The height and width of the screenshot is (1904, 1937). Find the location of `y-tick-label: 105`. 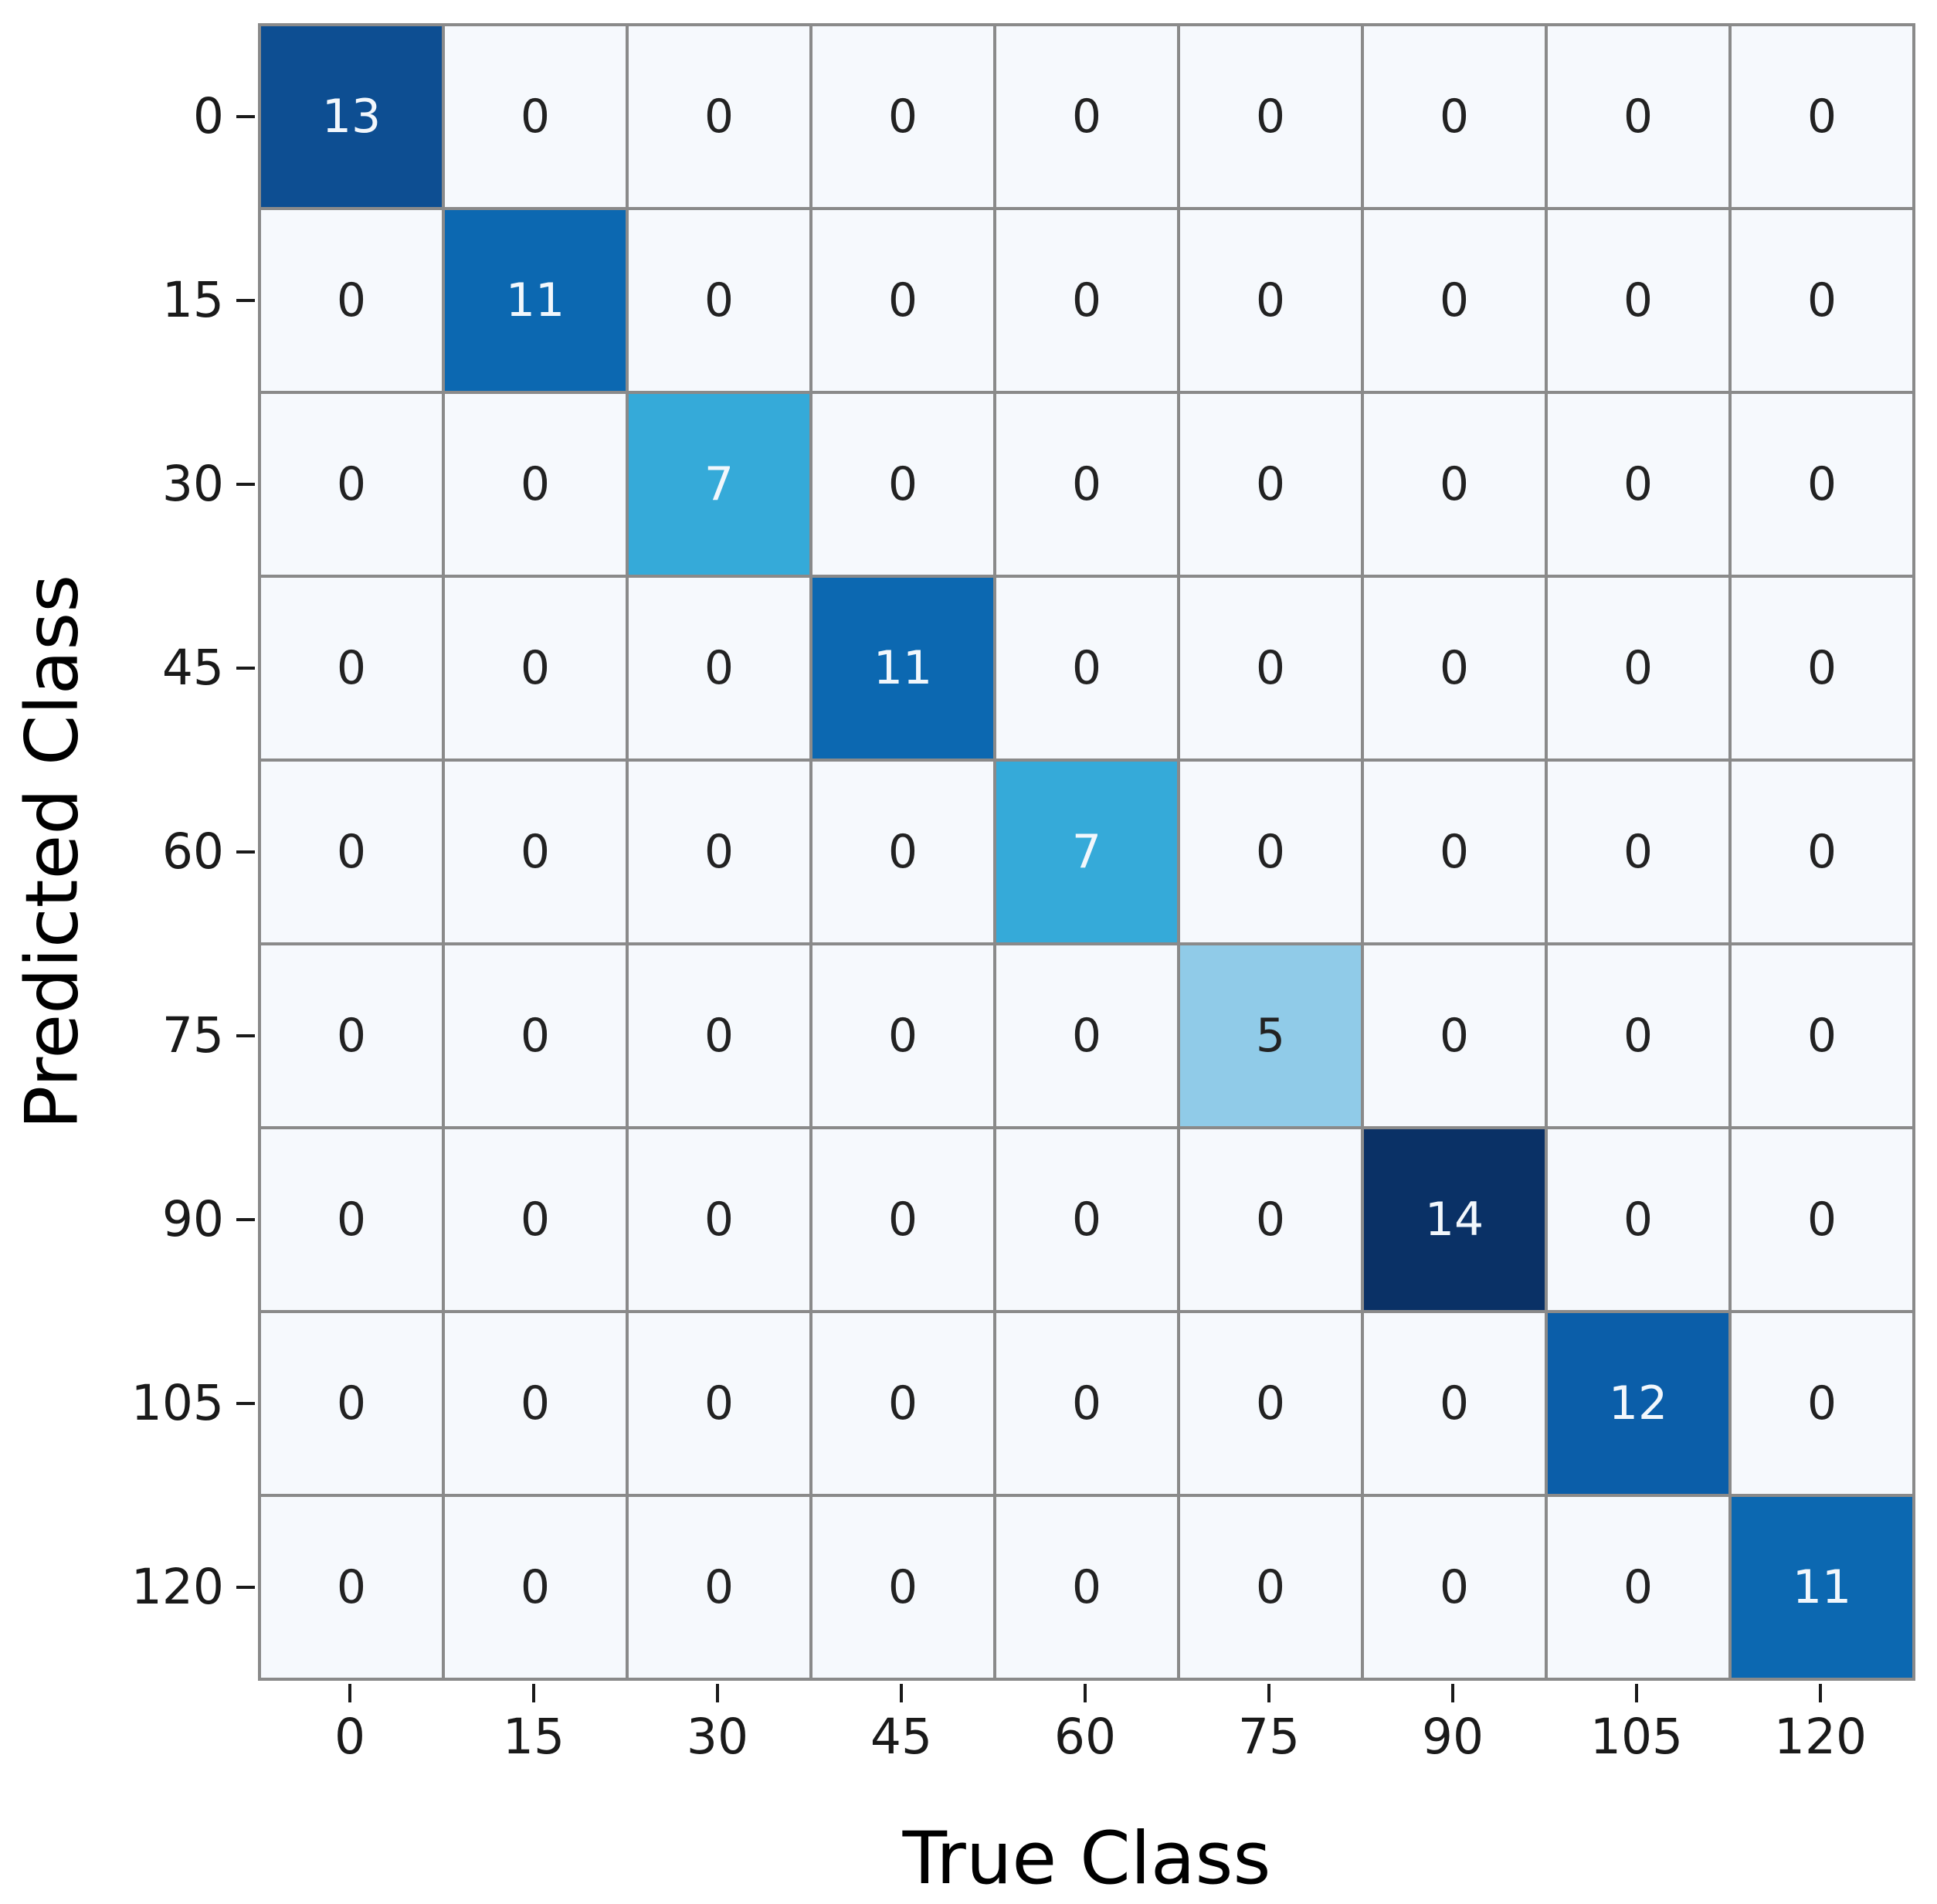

y-tick-label: 105 is located at coordinates (177, 1403).